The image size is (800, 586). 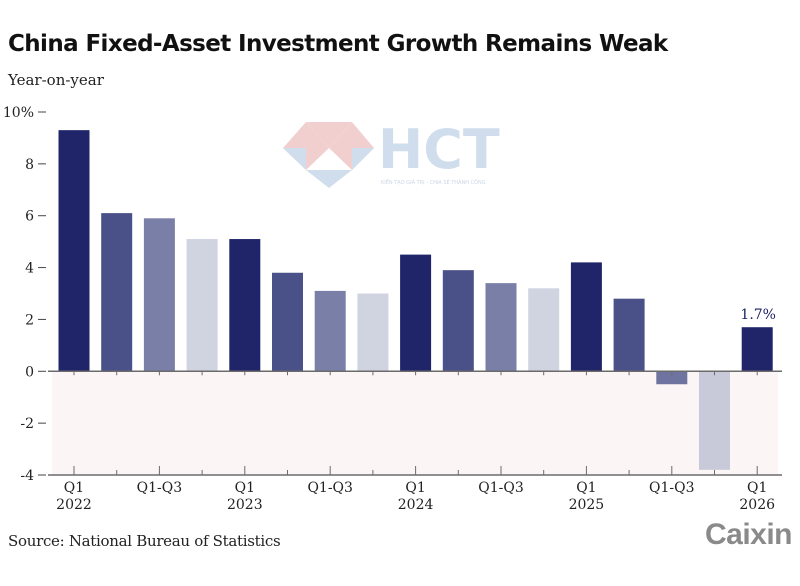 I want to click on caixin-logo: Caixin, so click(x=748, y=534).